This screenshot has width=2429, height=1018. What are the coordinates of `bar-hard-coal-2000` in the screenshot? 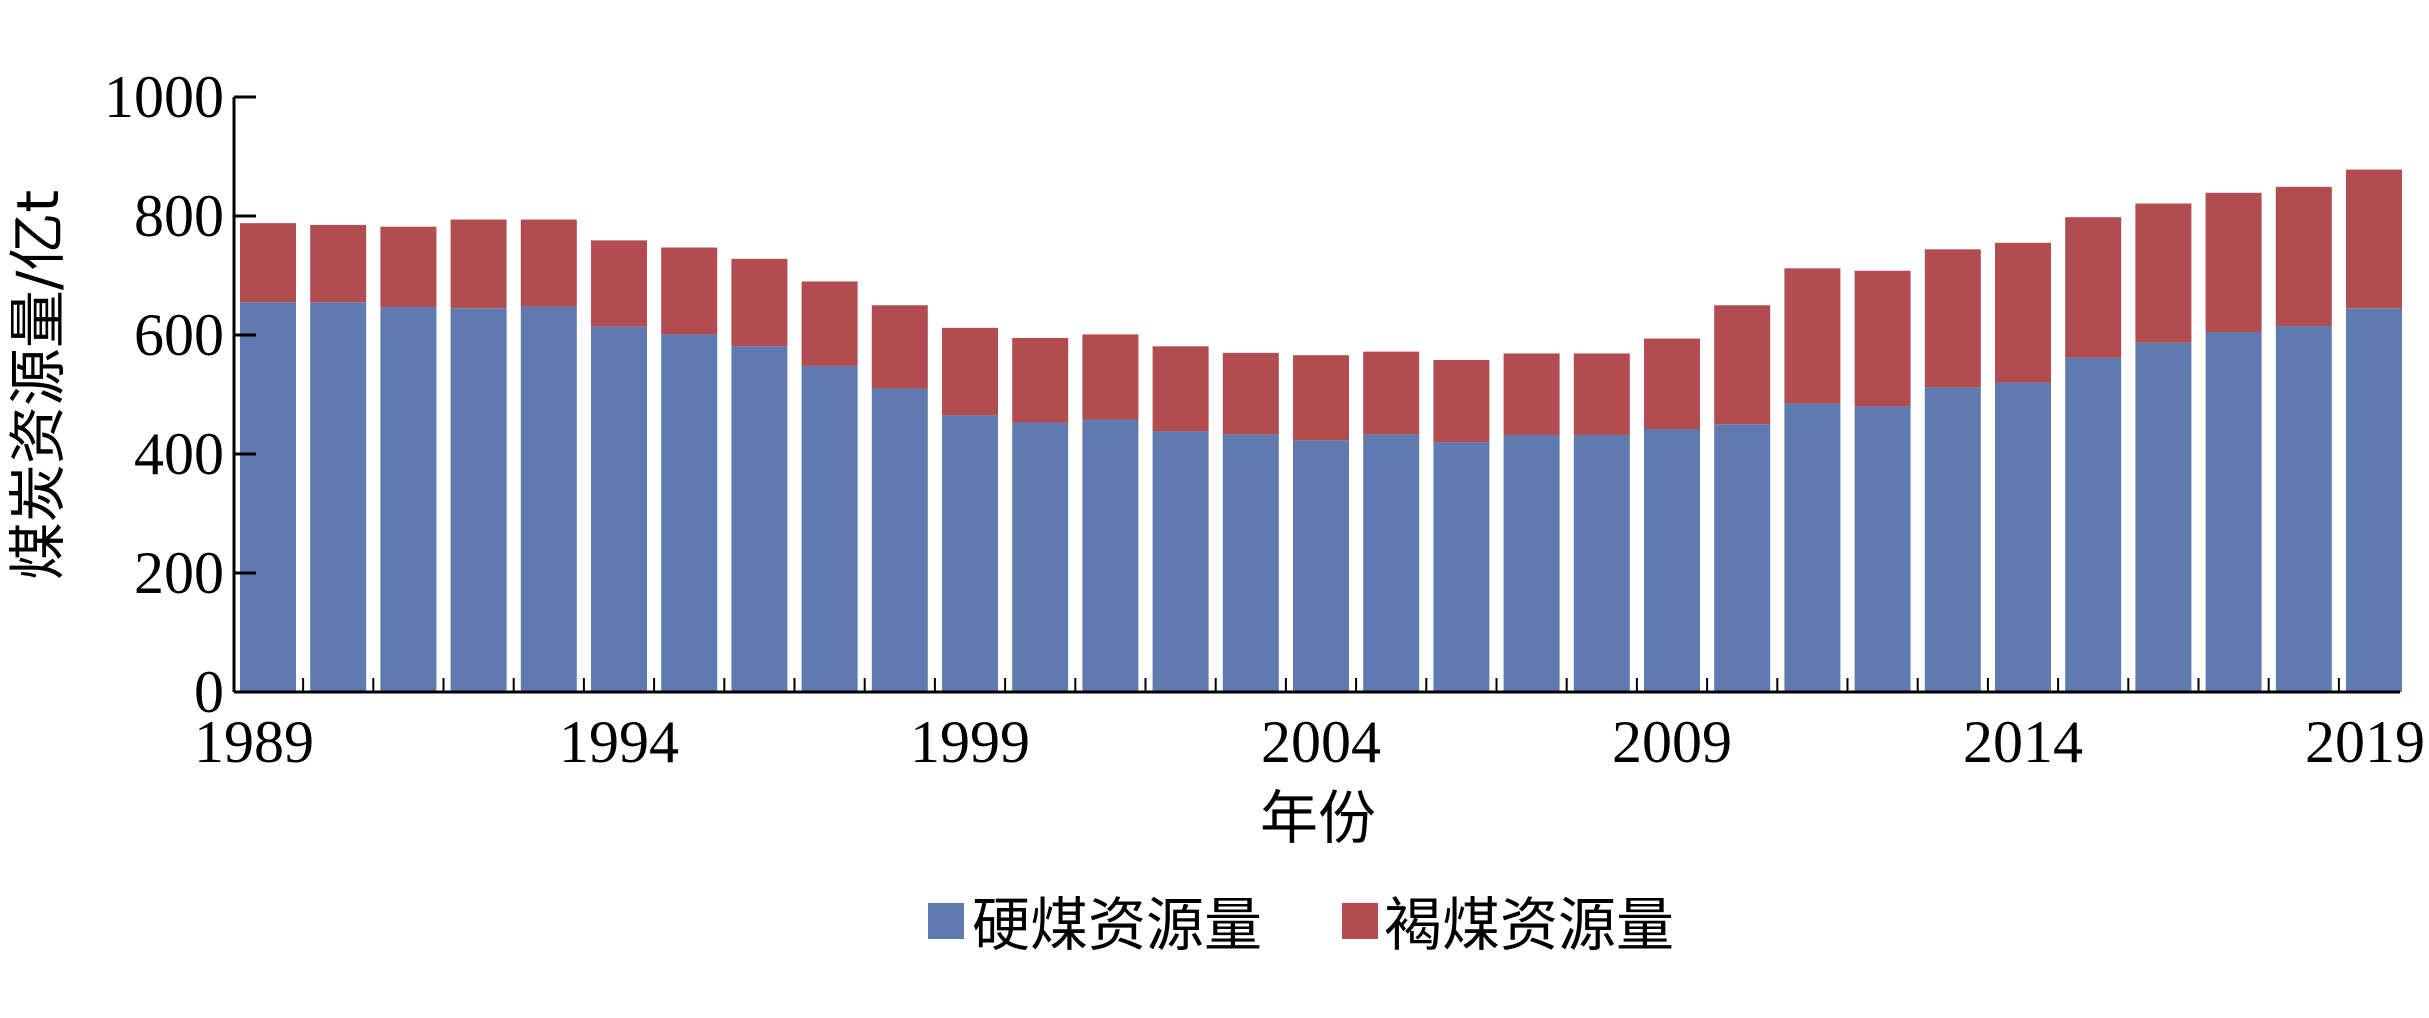 It's located at (1040, 557).